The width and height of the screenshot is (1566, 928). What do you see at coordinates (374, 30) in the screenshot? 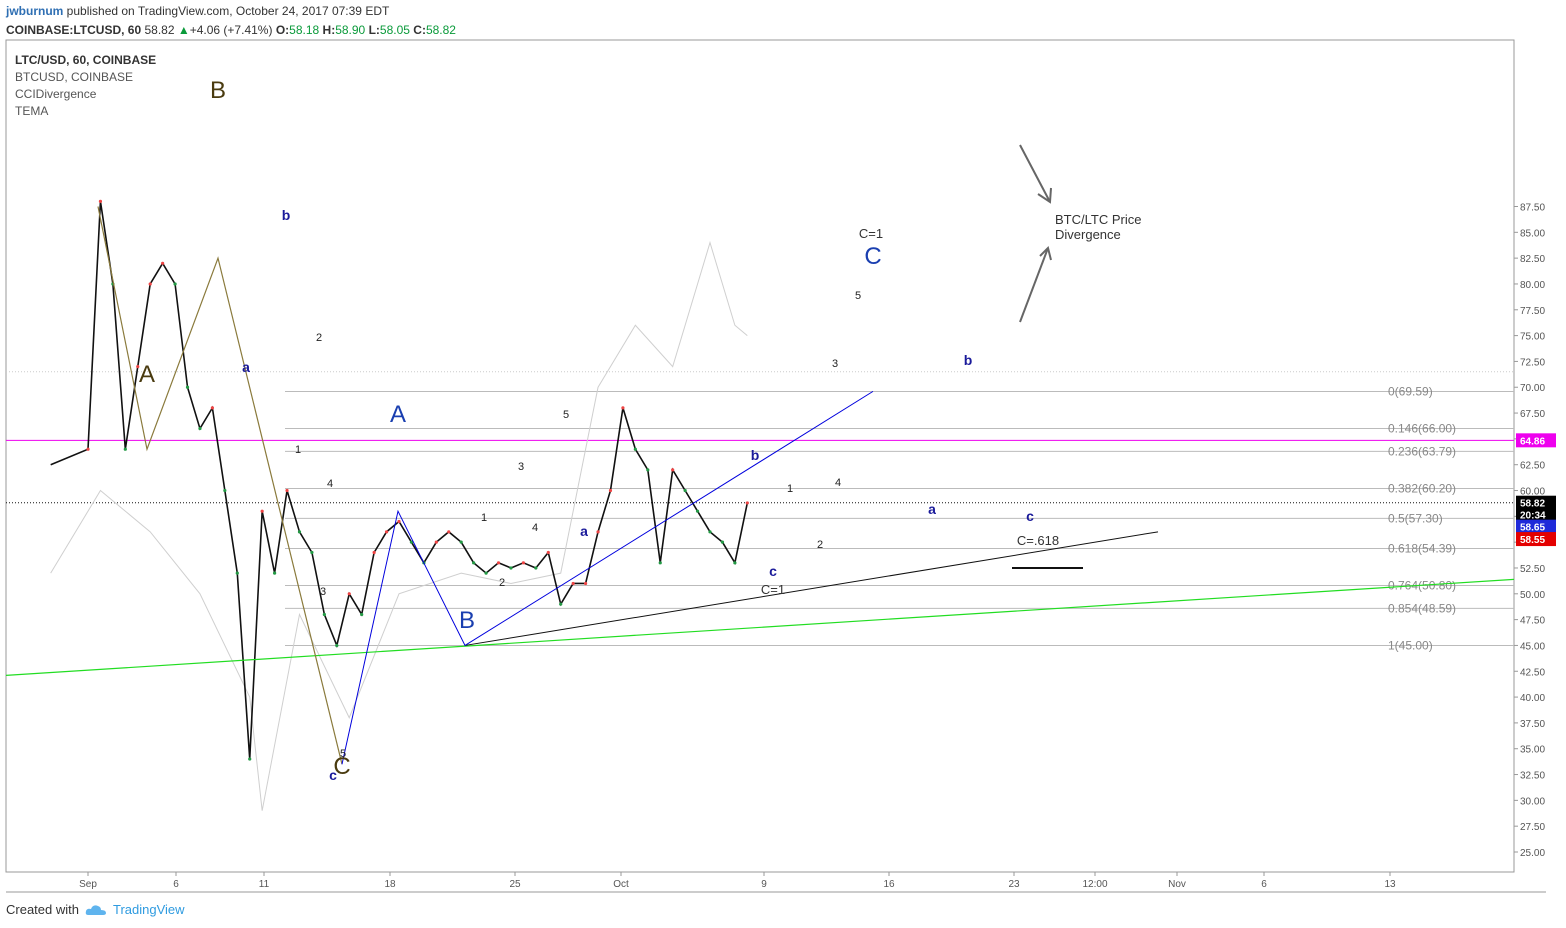
I see `low-label: L:` at bounding box center [374, 30].